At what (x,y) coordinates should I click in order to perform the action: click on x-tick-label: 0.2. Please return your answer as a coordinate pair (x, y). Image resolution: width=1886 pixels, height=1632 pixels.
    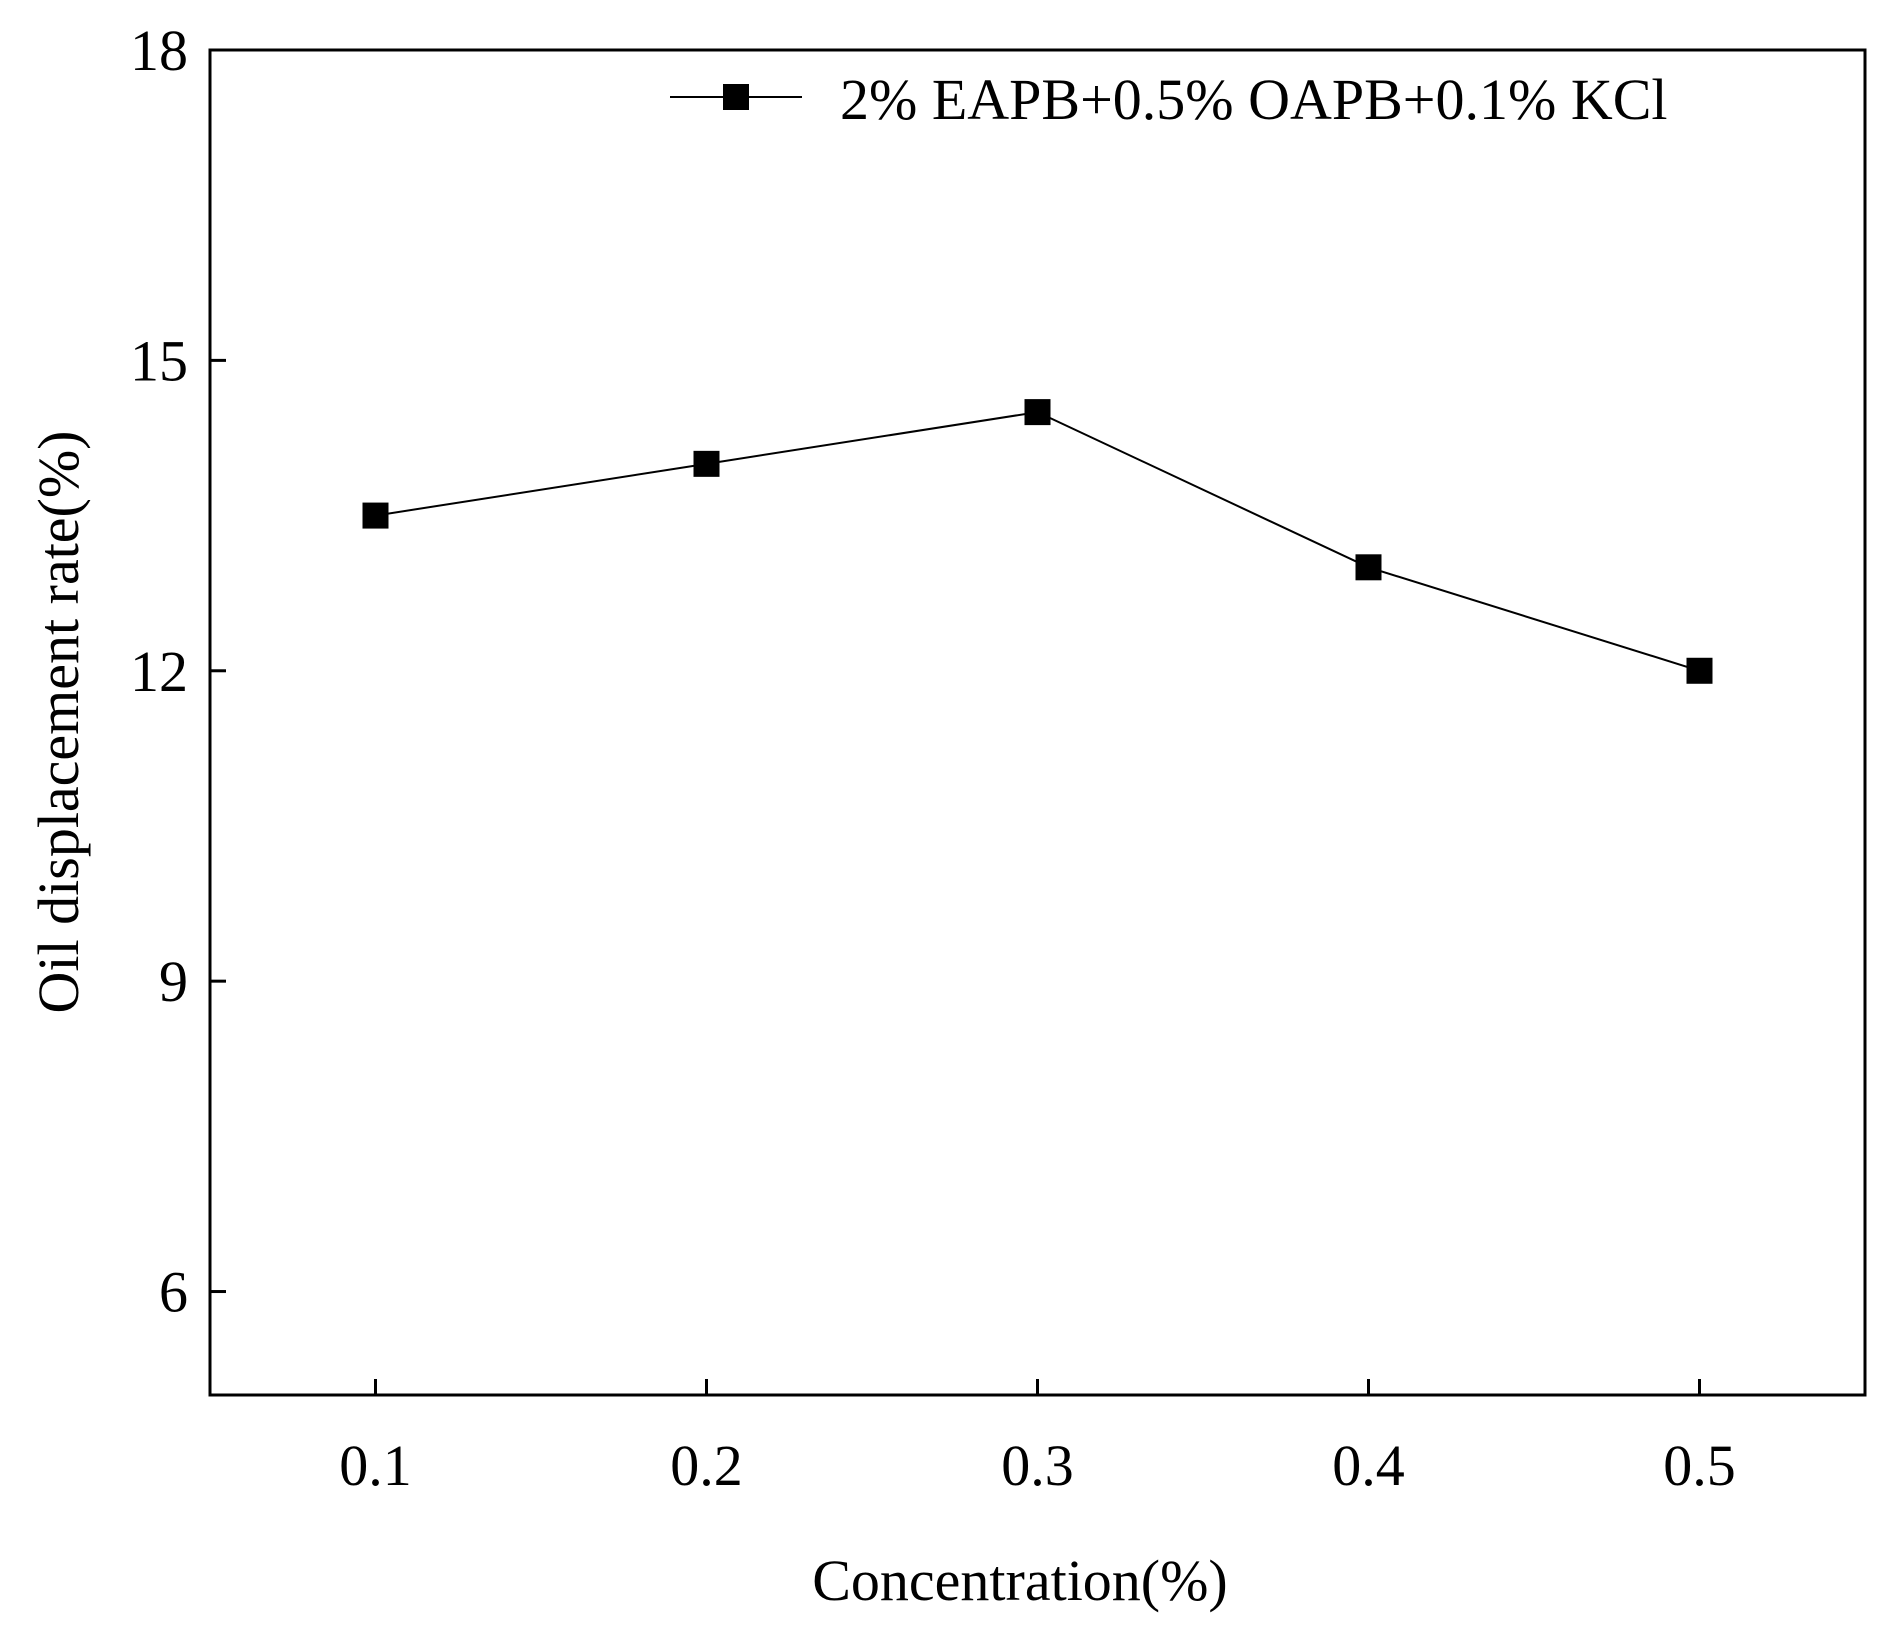
    Looking at the image, I should click on (706, 1465).